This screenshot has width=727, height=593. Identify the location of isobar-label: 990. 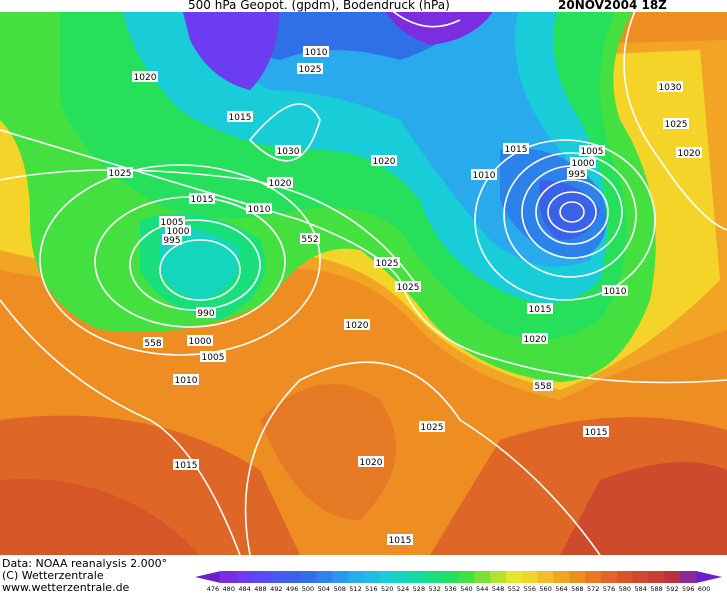
(205, 314).